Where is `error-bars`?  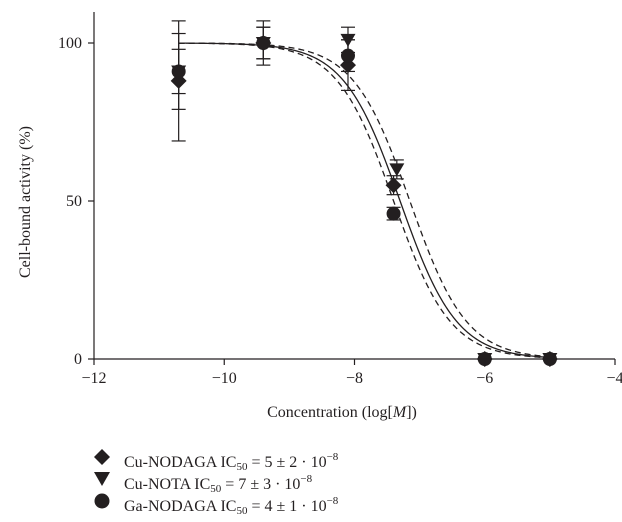 error-bars is located at coordinates (287, 120).